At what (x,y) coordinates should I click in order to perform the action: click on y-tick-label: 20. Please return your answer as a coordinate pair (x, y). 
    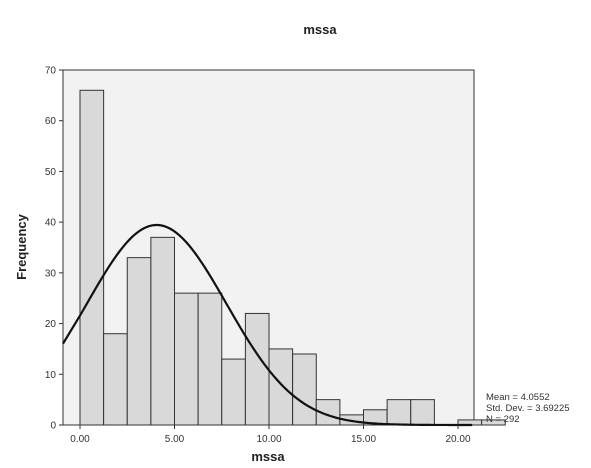
    Looking at the image, I should click on (51, 324).